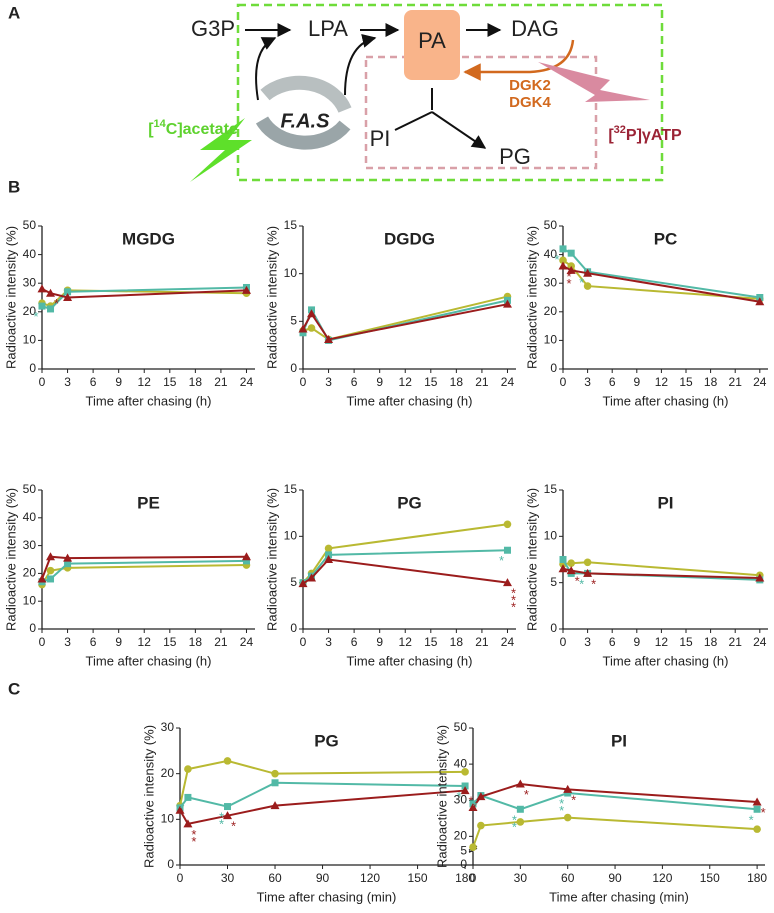 Image resolution: width=774 pixels, height=913 pixels. What do you see at coordinates (409, 502) in the screenshot?
I see `chart-title: PG` at bounding box center [409, 502].